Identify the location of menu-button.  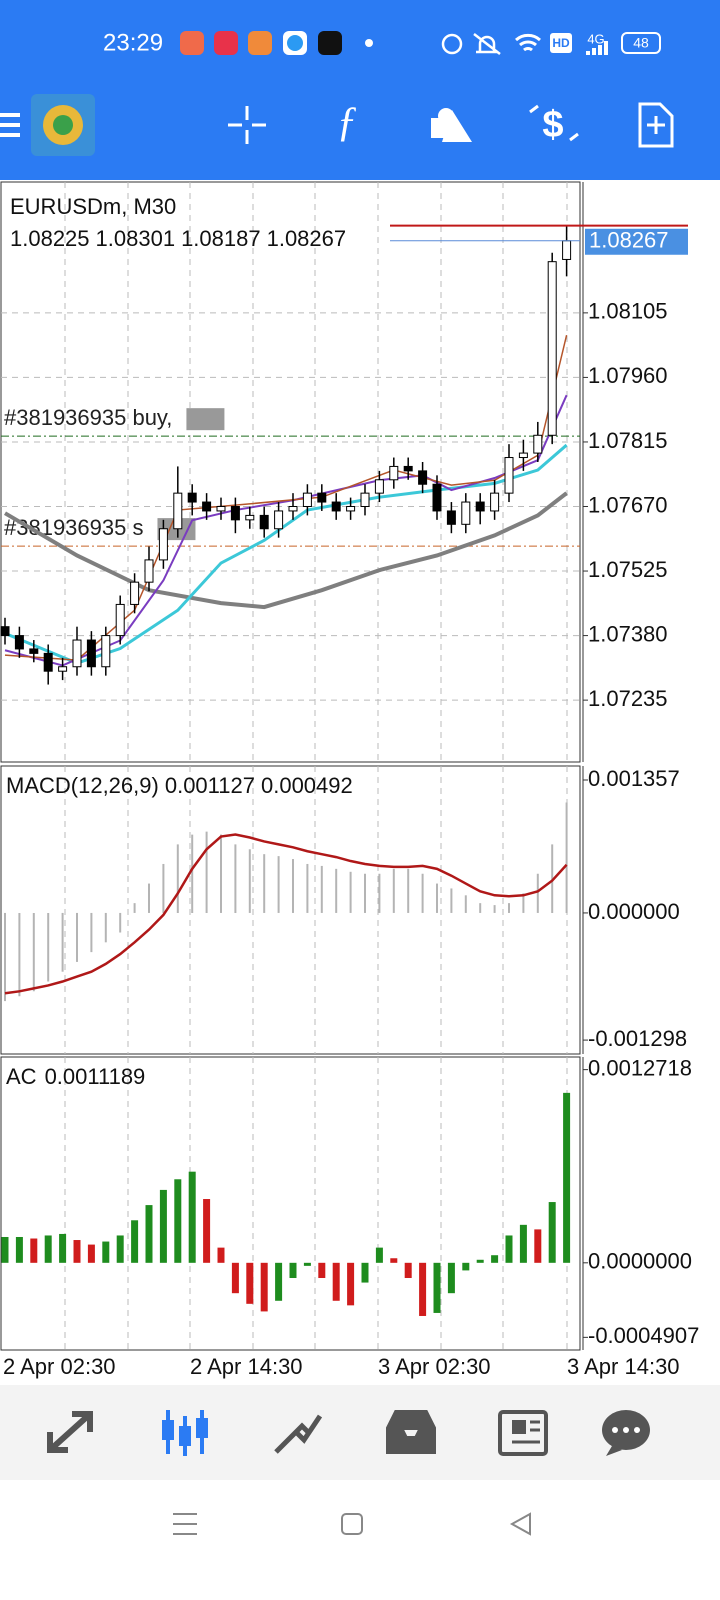
(10, 125).